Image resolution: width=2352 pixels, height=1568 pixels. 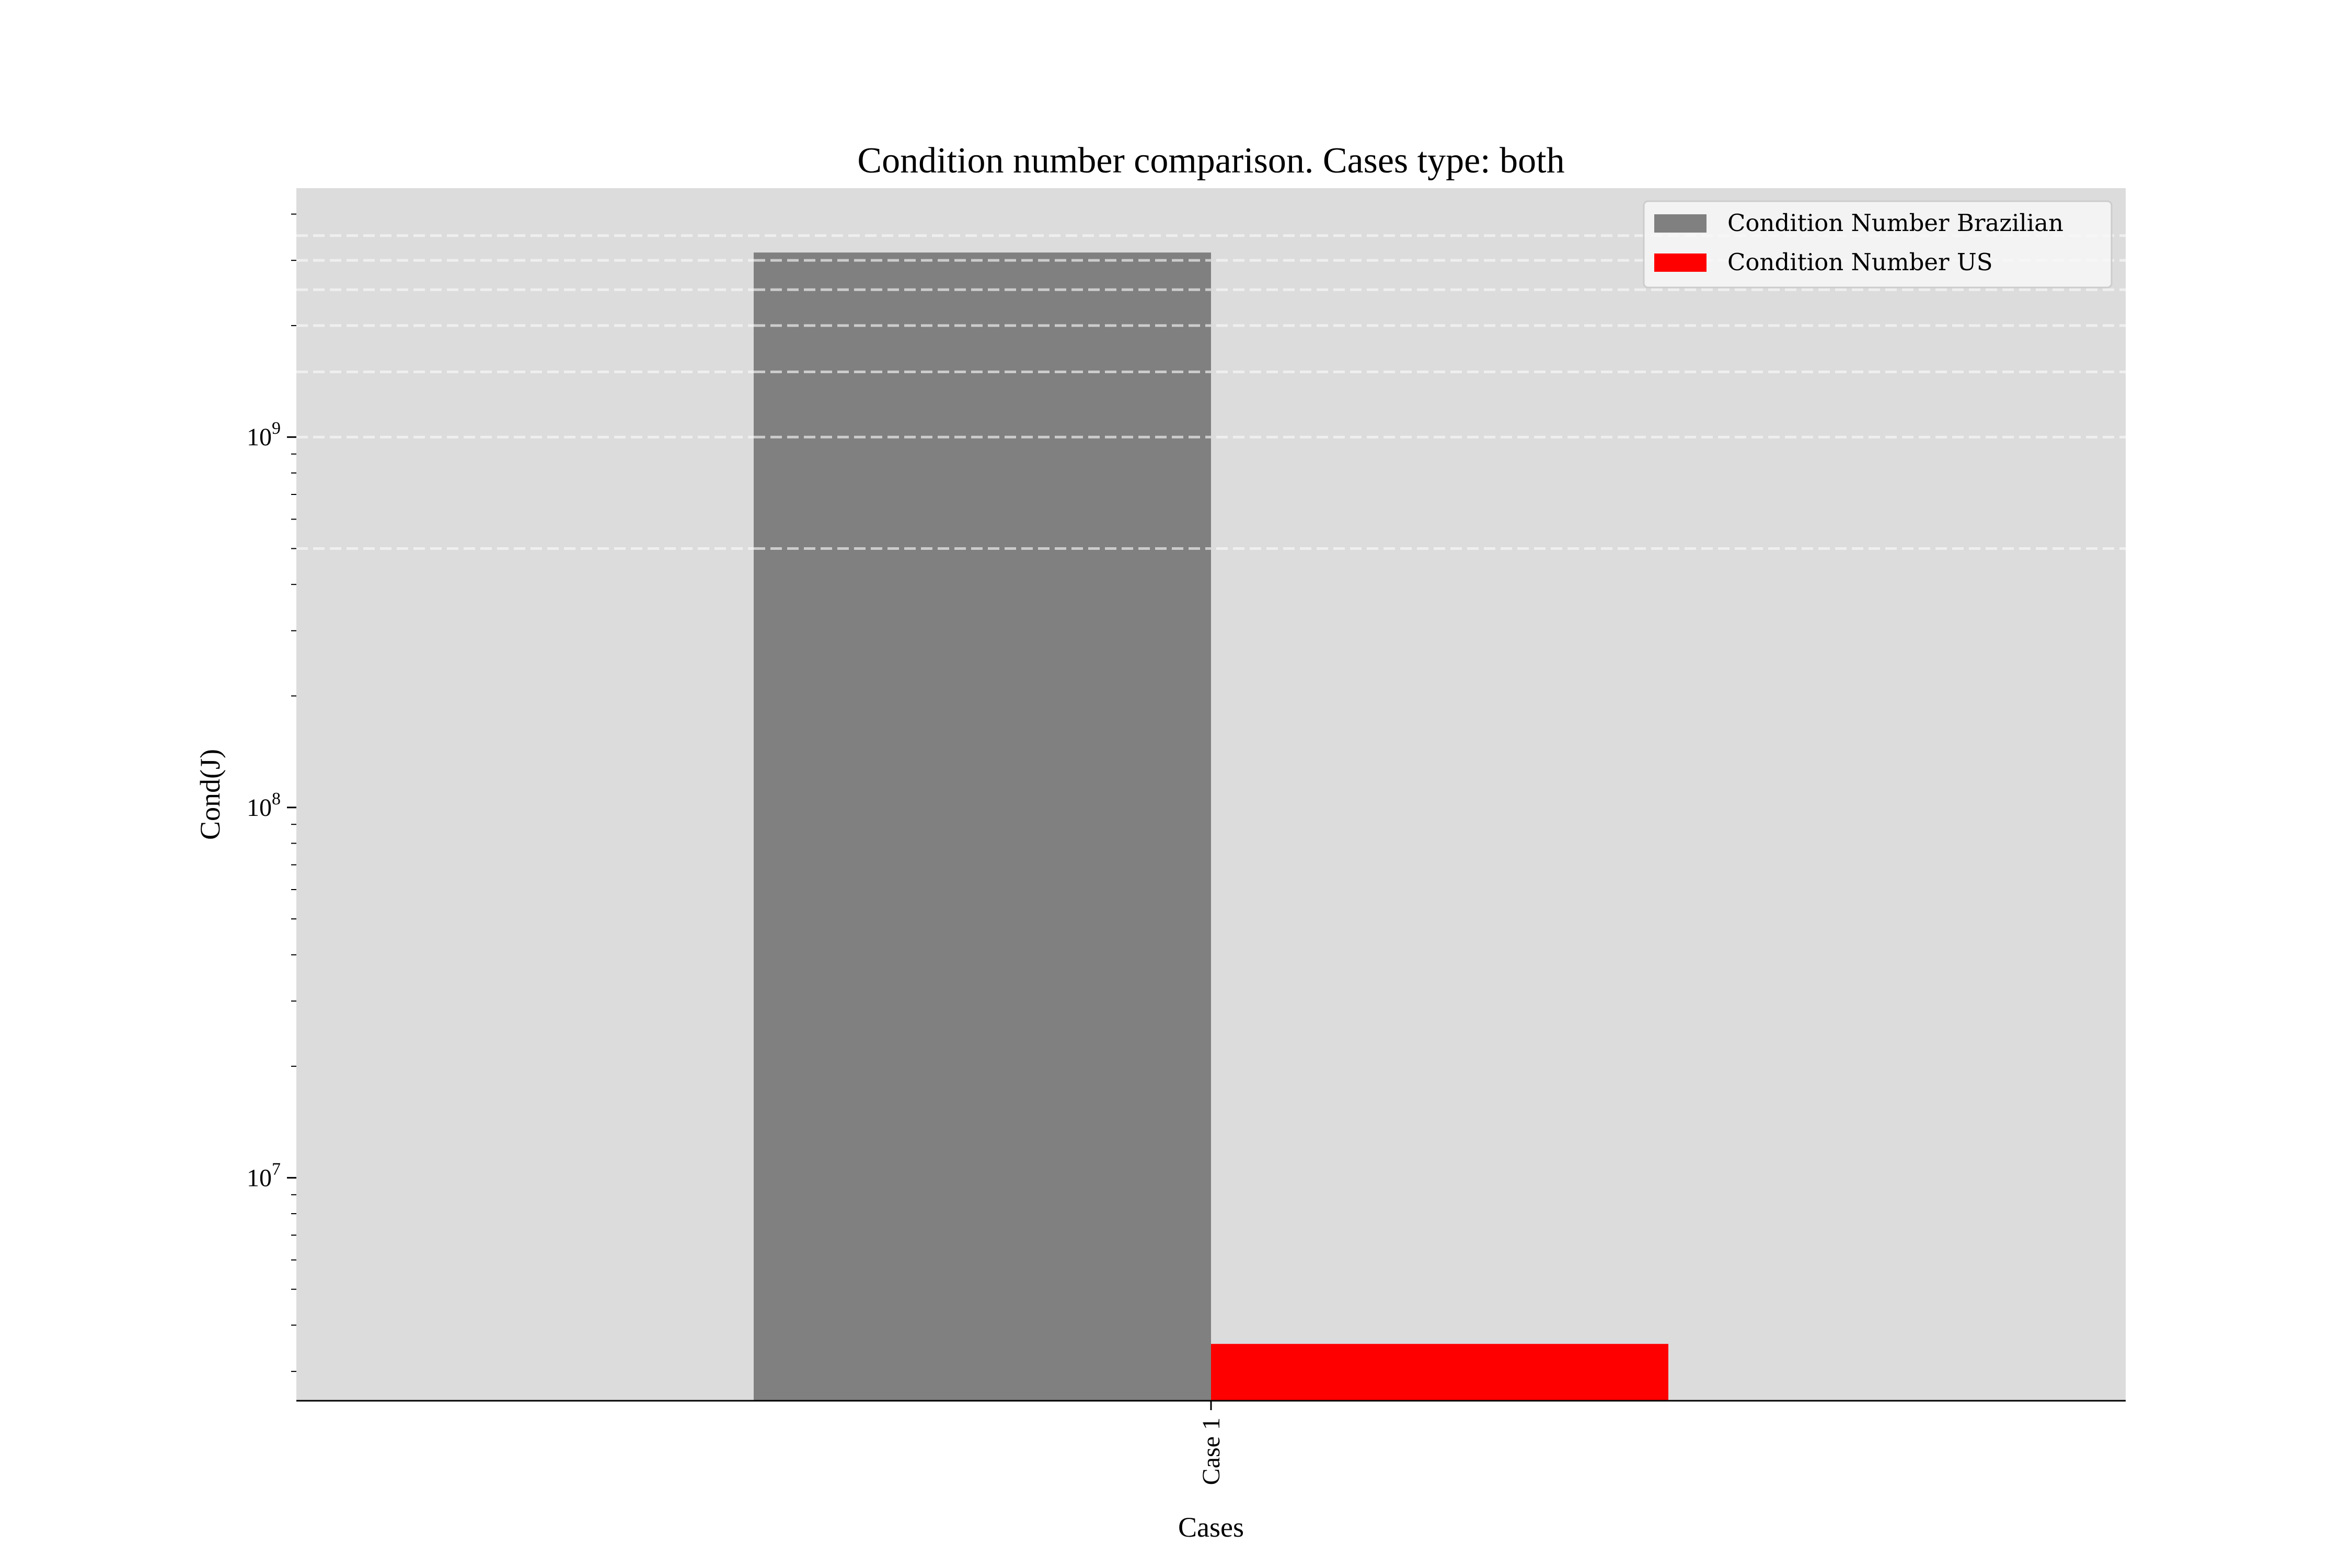 I want to click on x-tick-label: Case 1, so click(x=1211, y=1451).